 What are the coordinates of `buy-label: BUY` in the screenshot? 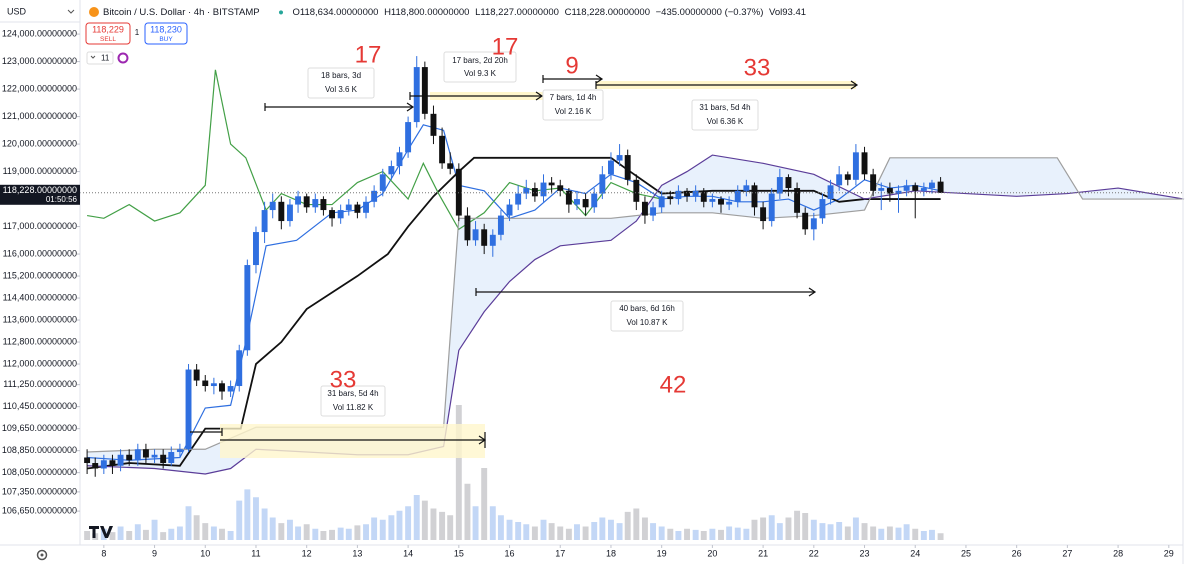 It's located at (166, 39).